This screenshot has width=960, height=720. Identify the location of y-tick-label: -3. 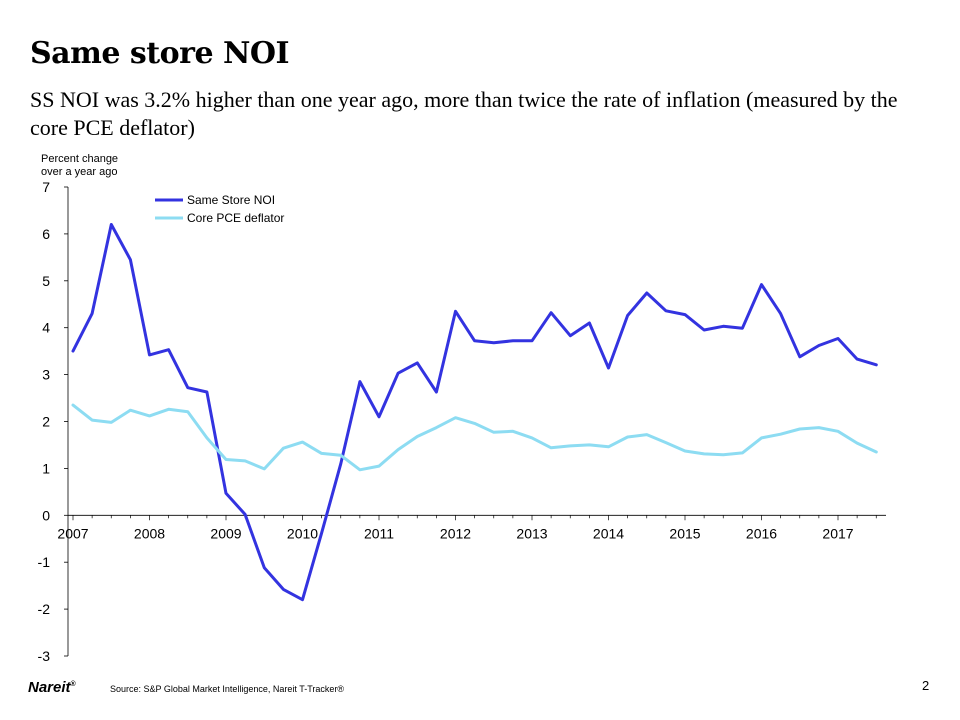
(44, 656).